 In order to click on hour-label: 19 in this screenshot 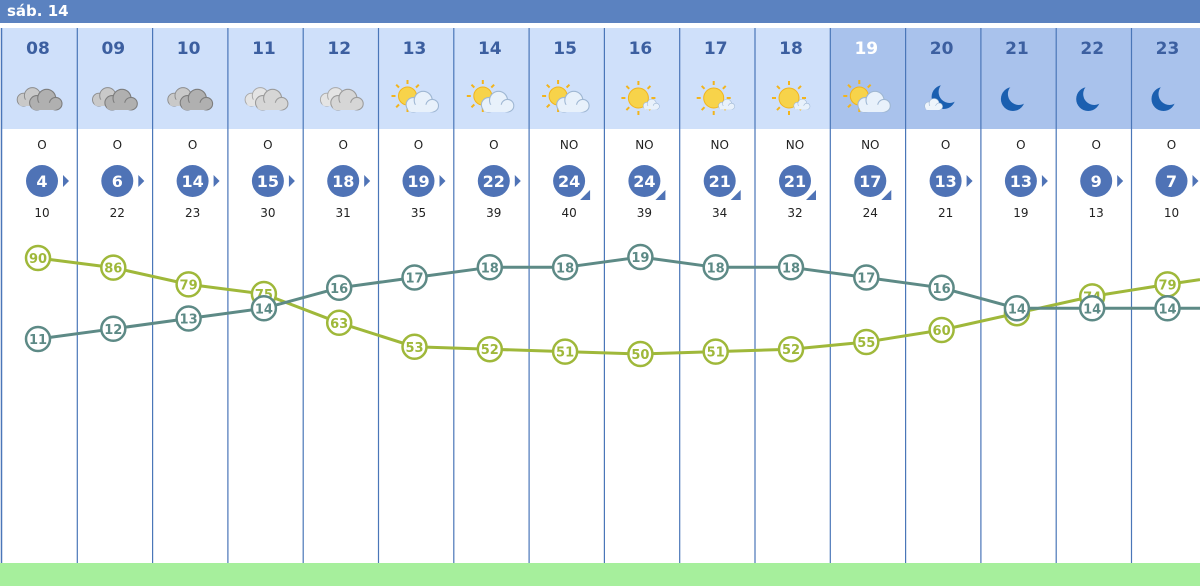, I will do `click(866, 49)`.